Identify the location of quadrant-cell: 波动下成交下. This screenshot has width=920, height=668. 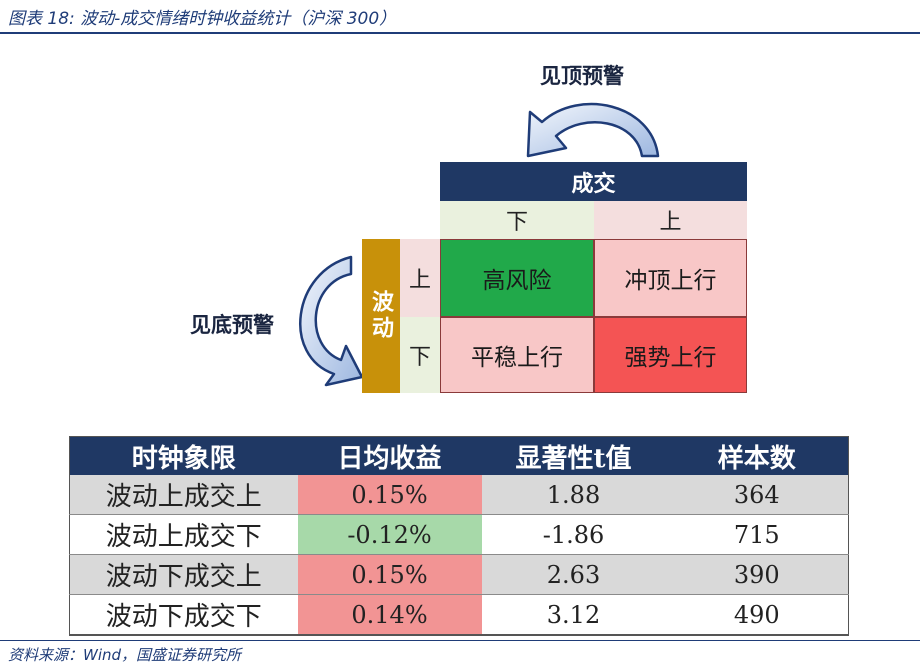
(183, 615).